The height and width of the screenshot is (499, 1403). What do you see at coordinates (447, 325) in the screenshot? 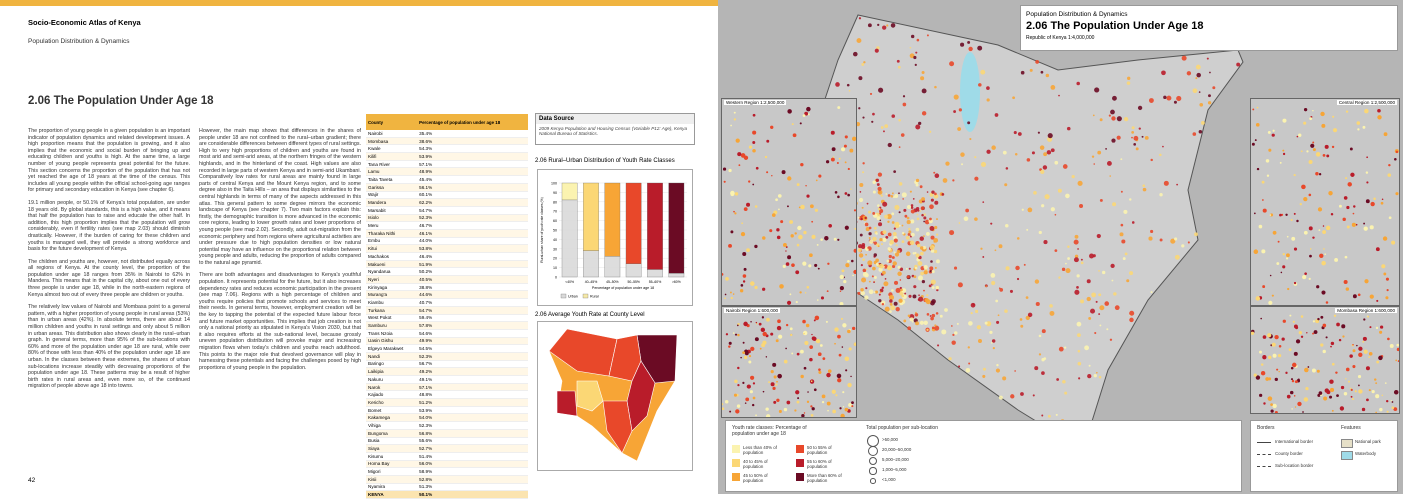
I see `row: Samburu 57.8%` at bounding box center [447, 325].